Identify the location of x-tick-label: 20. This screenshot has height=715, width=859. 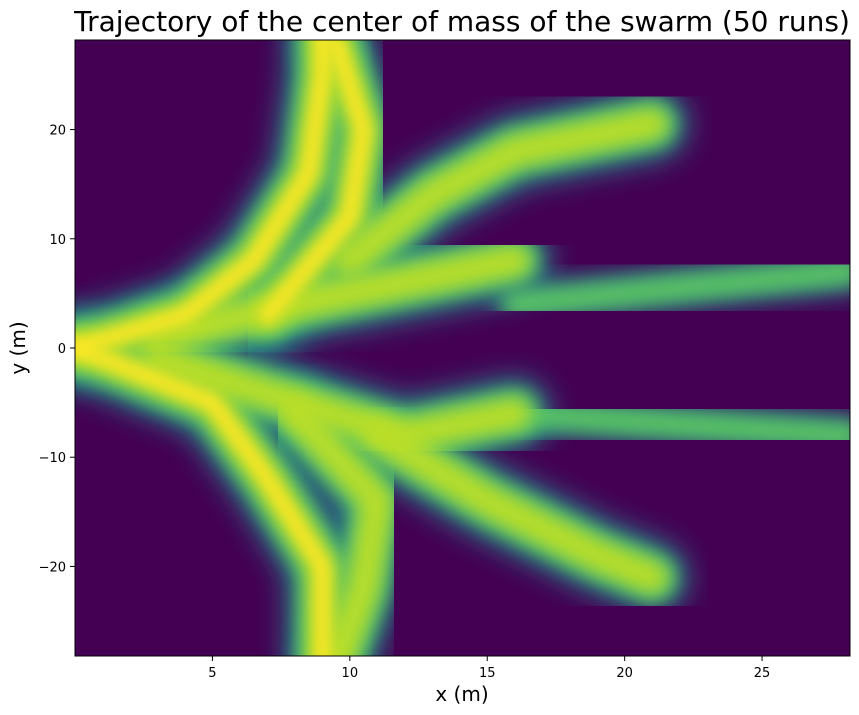
(624, 673).